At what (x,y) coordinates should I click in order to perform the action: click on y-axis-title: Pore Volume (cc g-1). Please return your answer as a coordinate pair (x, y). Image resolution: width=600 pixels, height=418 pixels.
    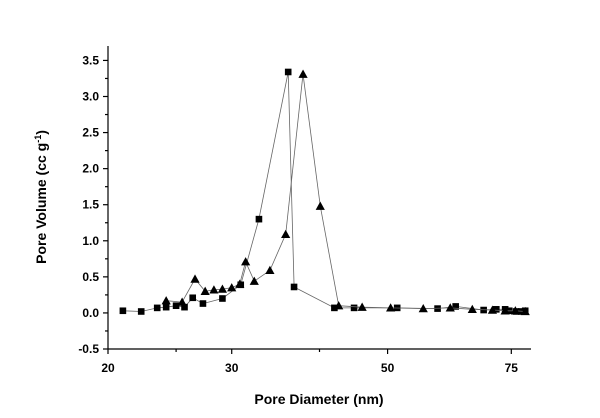
    Looking at the image, I should click on (41, 197).